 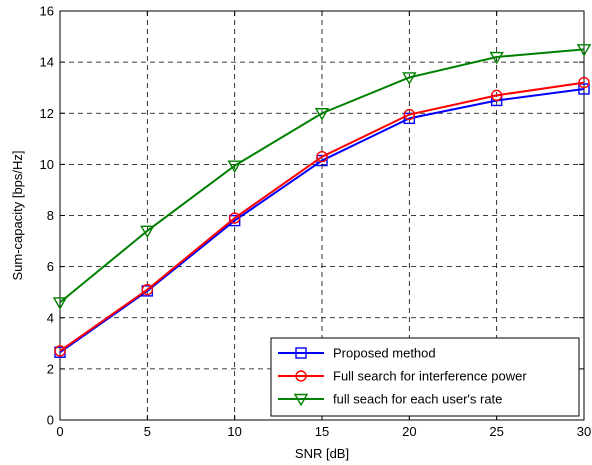 I want to click on y-tick-label: 0, so click(x=50, y=420).